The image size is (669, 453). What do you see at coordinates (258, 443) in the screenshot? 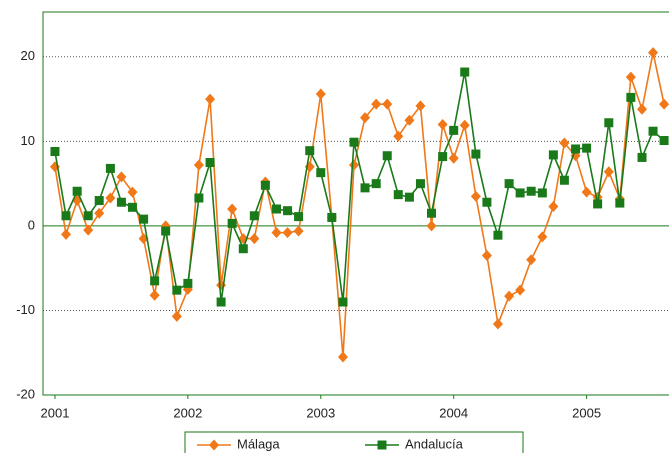
I see `legend-label: Málaga` at bounding box center [258, 443].